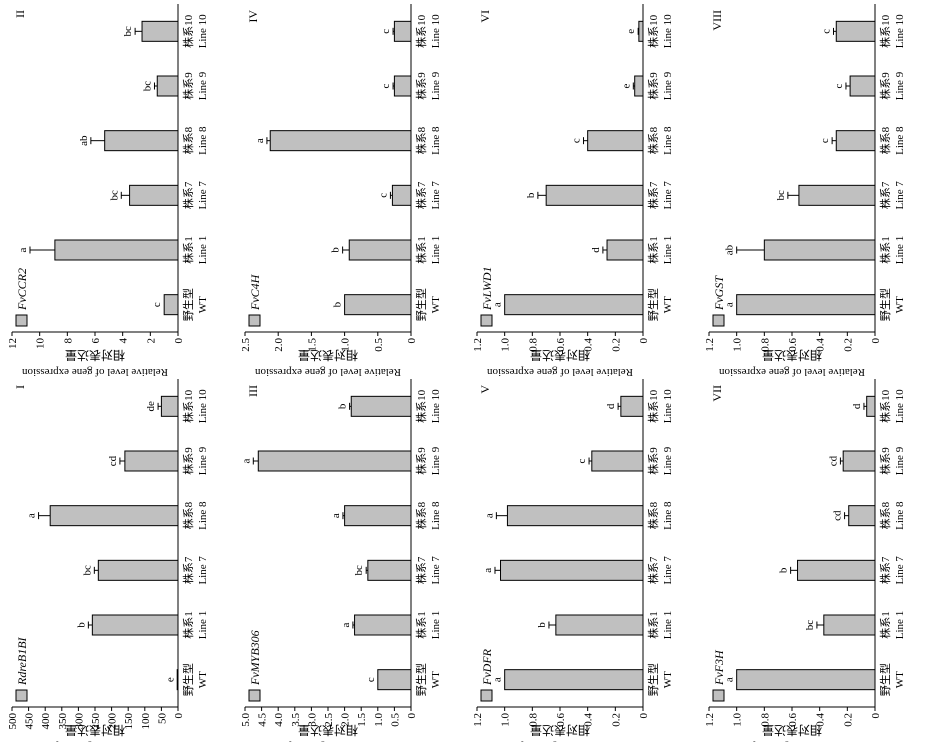 This screenshot has width=942, height=742. What do you see at coordinates (22, 289) in the screenshot?
I see `legend-label: FvCCR2` at bounding box center [22, 289].